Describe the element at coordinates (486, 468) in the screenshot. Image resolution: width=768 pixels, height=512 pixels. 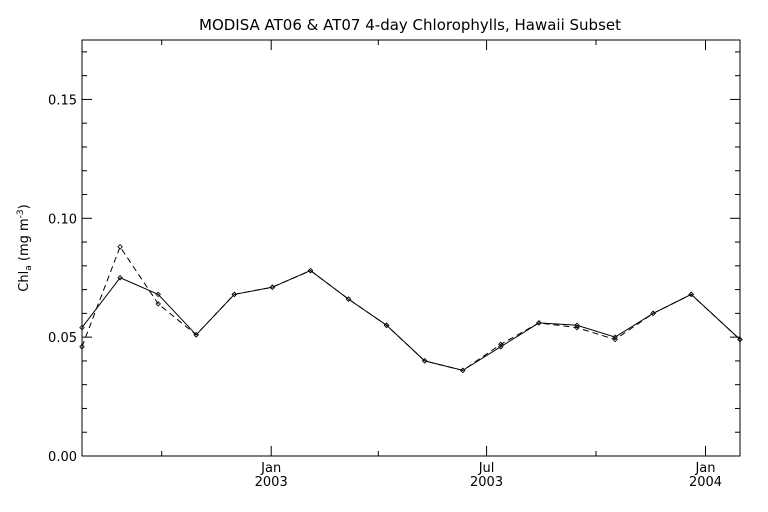
I see `x-tick-label-month: Jul` at that location.